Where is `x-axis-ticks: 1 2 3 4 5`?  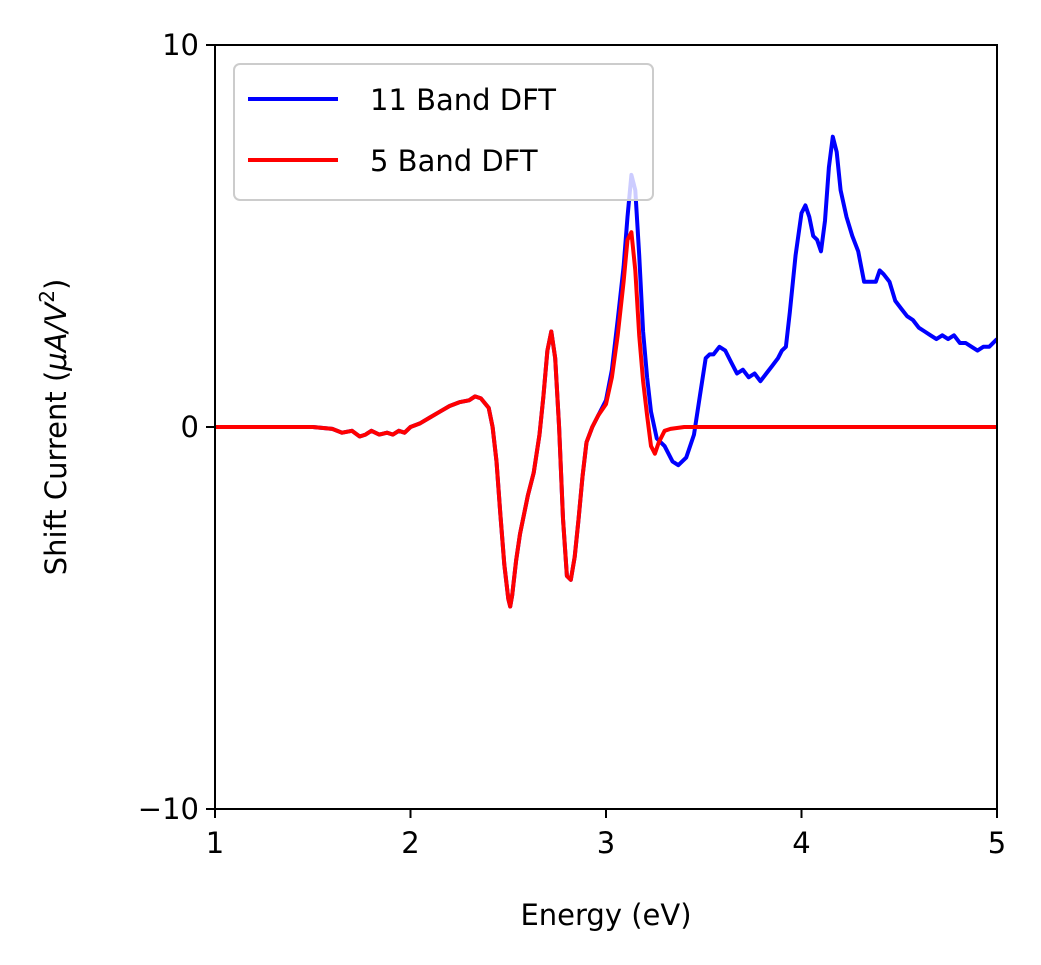 x-axis-ticks: 1 2 3 4 5 is located at coordinates (606, 834).